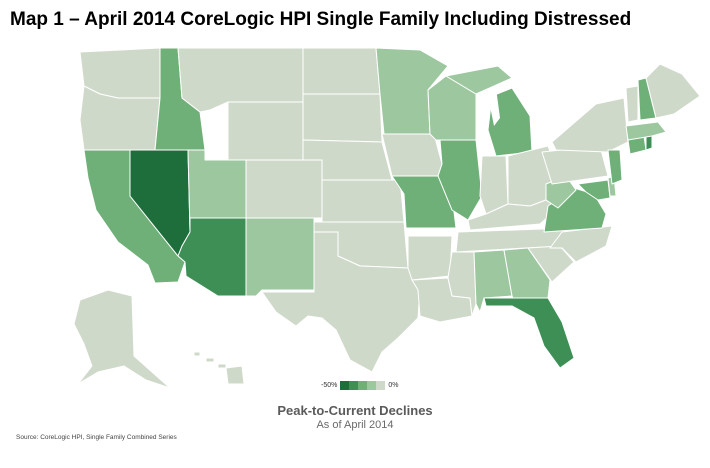 This screenshot has width=710, height=468. Describe the element at coordinates (355, 410) in the screenshot. I see `caption-title: Peak-to-Current Declines` at that location.